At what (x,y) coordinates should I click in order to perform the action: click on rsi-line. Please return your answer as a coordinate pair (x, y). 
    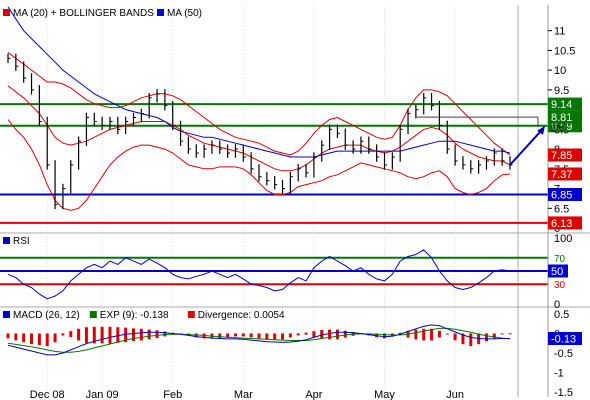
    Looking at the image, I should click on (259, 274).